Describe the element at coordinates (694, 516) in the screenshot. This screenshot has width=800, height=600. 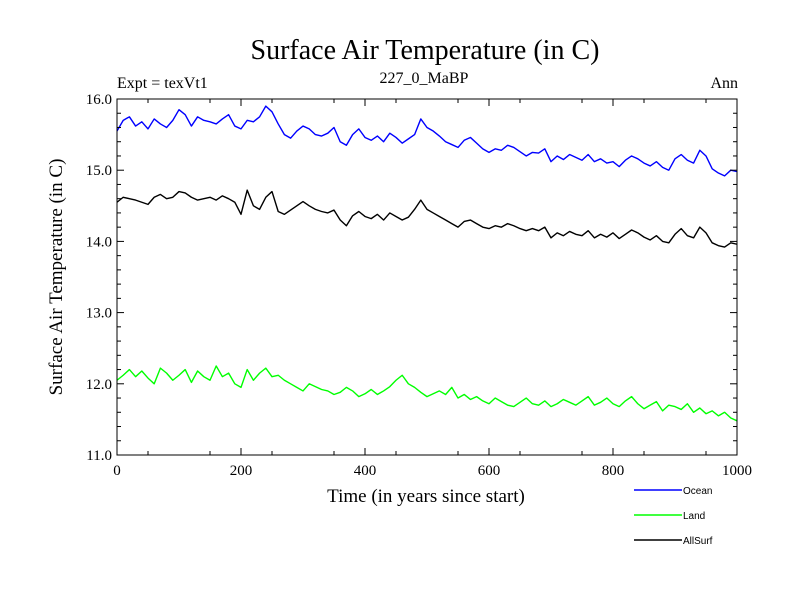
I see `legend-label-land: Land` at that location.